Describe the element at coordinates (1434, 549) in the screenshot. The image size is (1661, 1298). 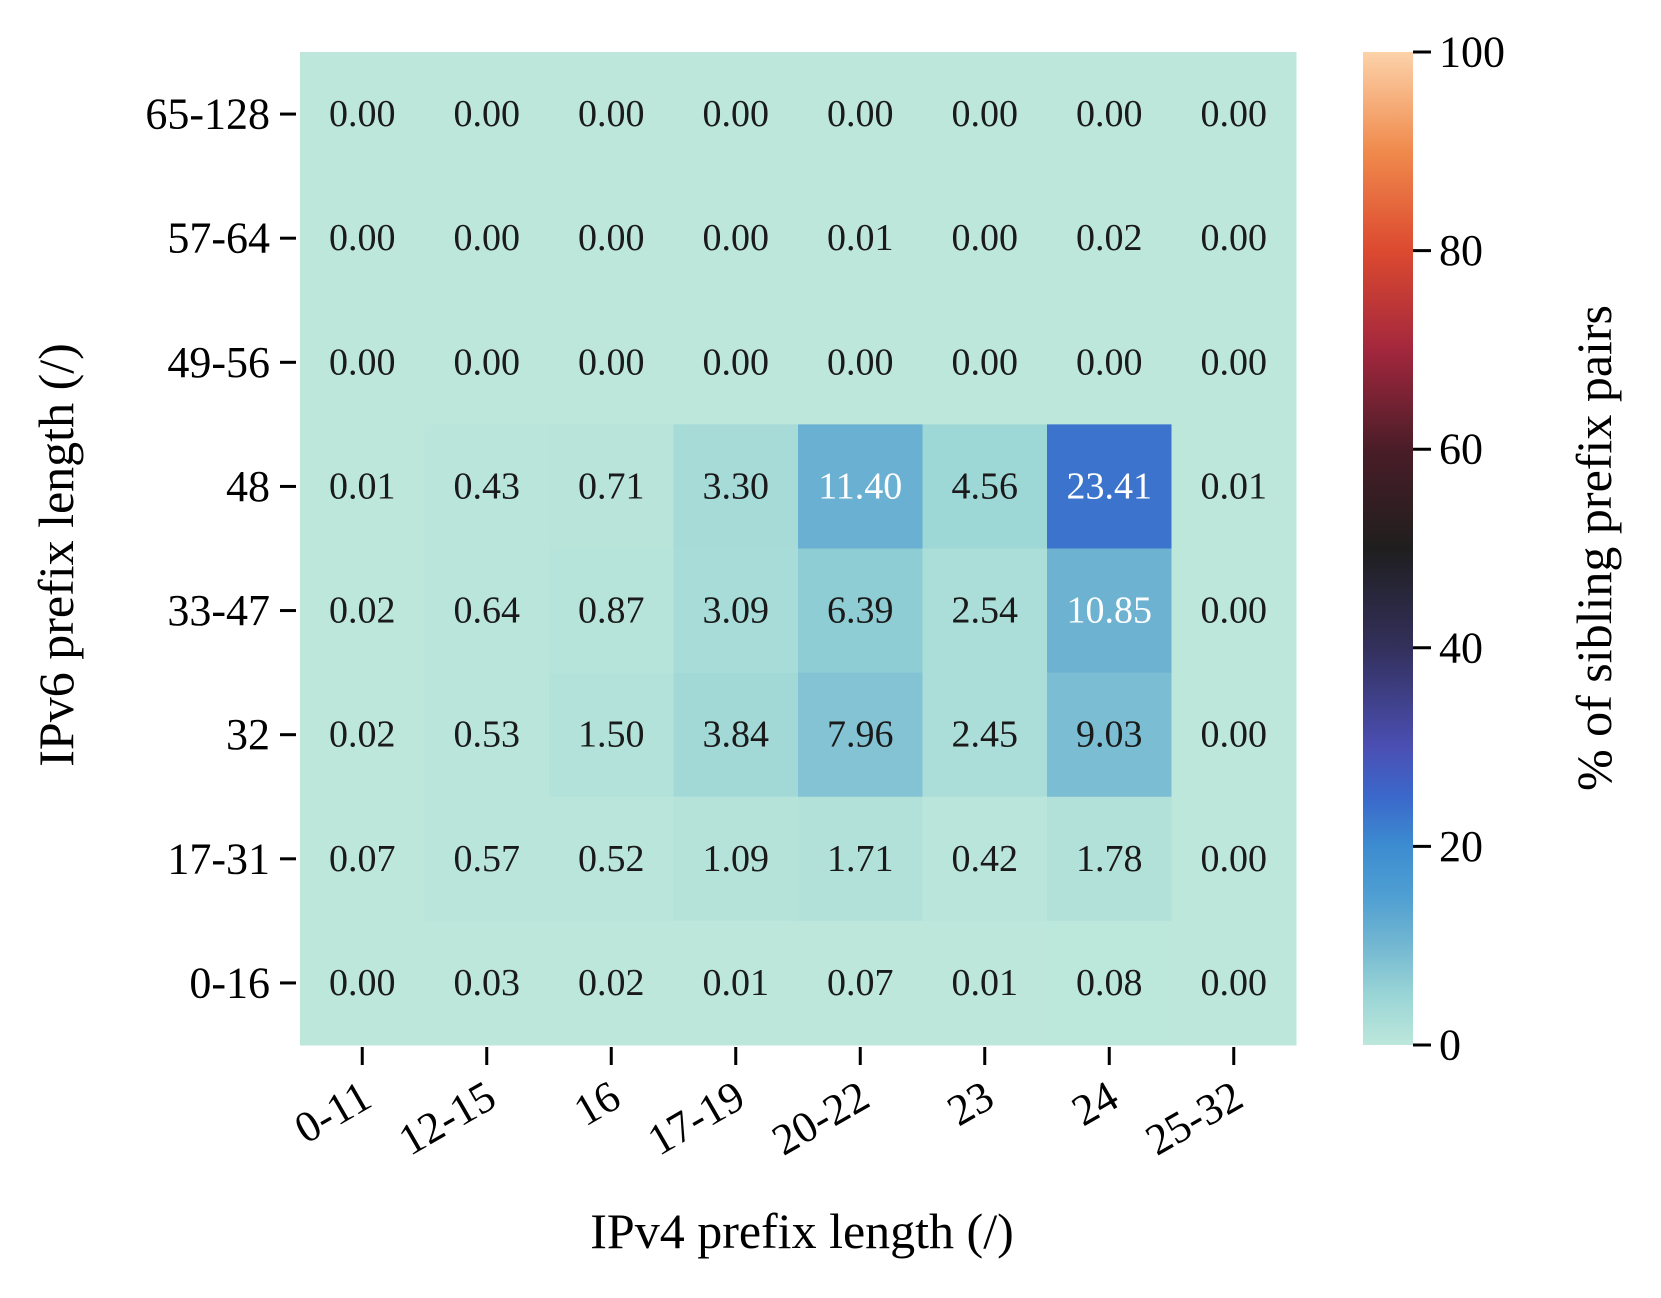
I see `colorbar: 0 20 40 60 80 100` at that location.